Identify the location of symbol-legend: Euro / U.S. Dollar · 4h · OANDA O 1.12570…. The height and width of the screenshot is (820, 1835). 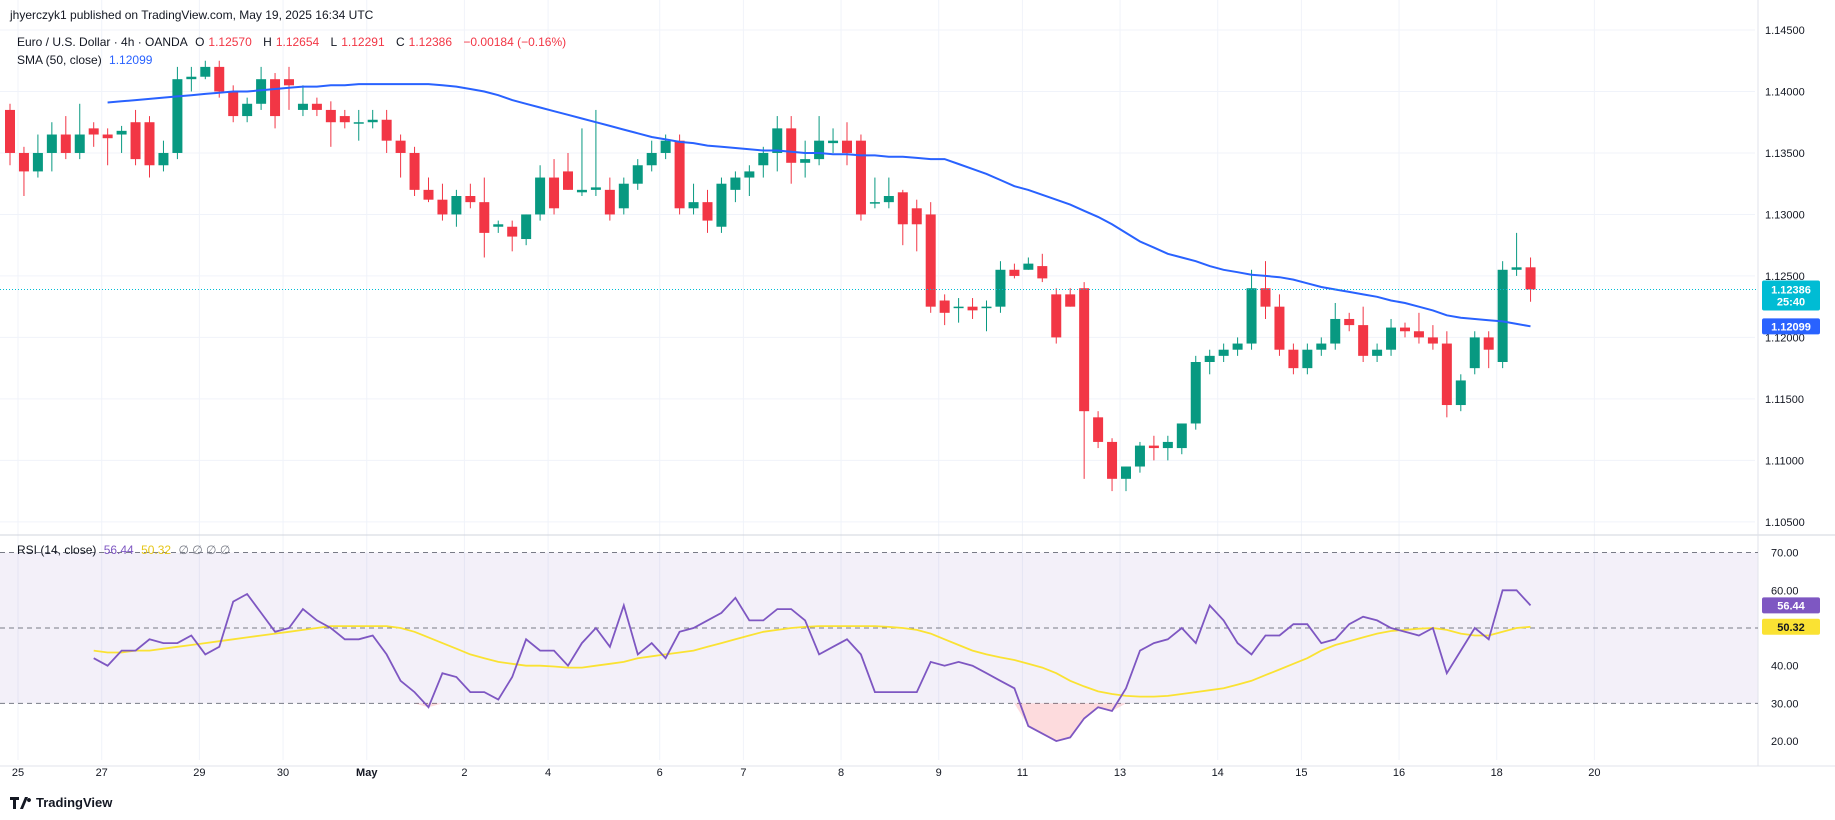
(293, 42).